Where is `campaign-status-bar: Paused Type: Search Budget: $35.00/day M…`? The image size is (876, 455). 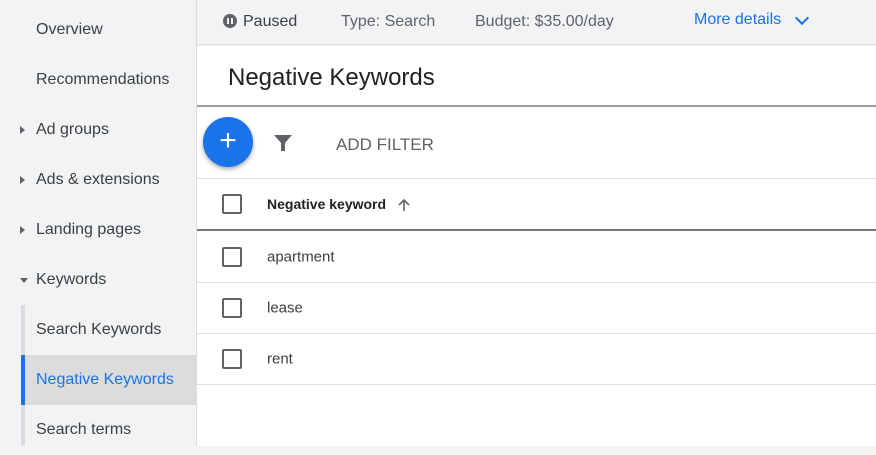
campaign-status-bar: Paused Type: Search Budget: $35.00/day M… is located at coordinates (536, 22).